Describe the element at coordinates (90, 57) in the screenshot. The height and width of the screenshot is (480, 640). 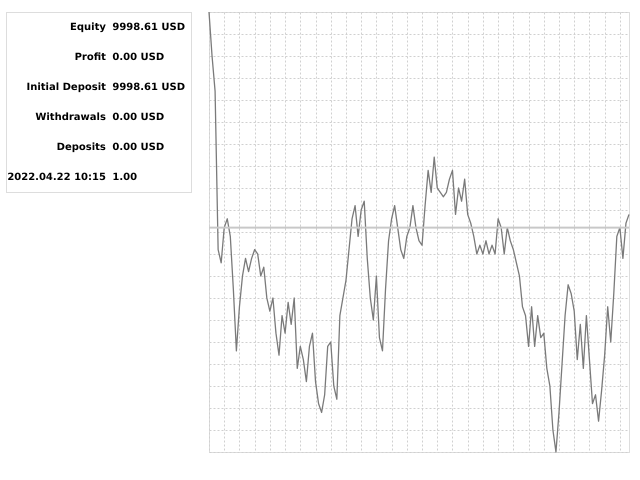
I see `text: Profit` at that location.